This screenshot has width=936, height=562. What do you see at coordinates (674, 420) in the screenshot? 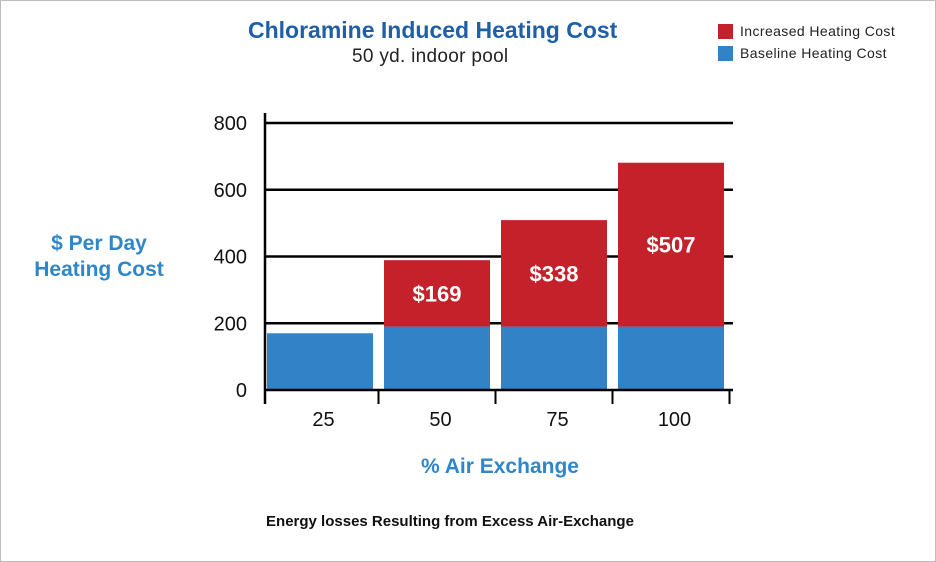
I see `x-tick-label-100: 100` at bounding box center [674, 420].